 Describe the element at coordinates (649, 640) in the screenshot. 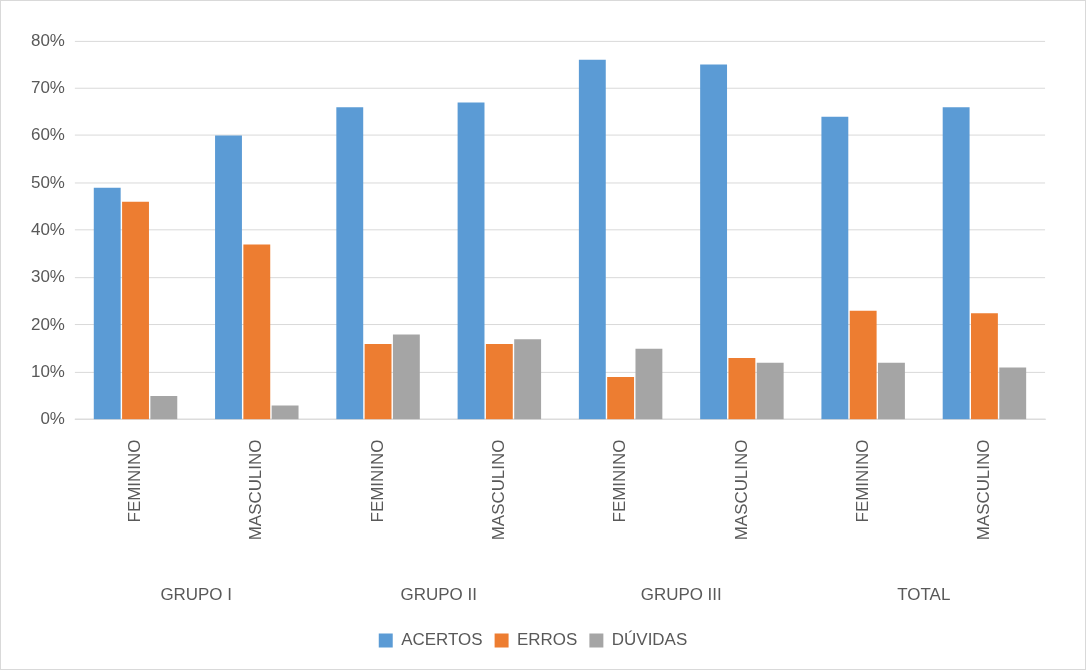

I see `legend-label: DÚVIDAS` at that location.